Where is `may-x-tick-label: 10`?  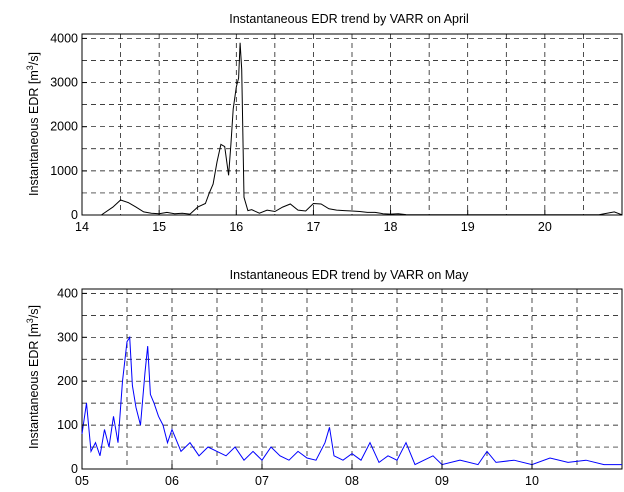
may-x-tick-label: 10 is located at coordinates (532, 481).